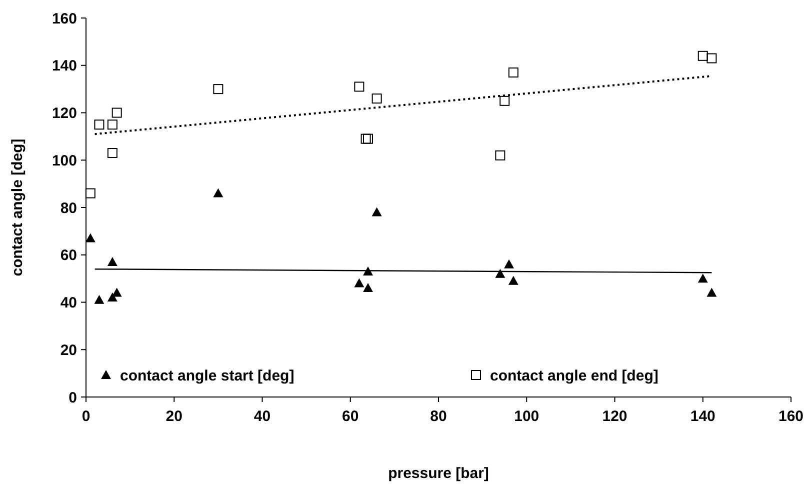 This screenshot has height=496, width=811. Describe the element at coordinates (438, 473) in the screenshot. I see `x-axis-title: pressure [bar]` at that location.